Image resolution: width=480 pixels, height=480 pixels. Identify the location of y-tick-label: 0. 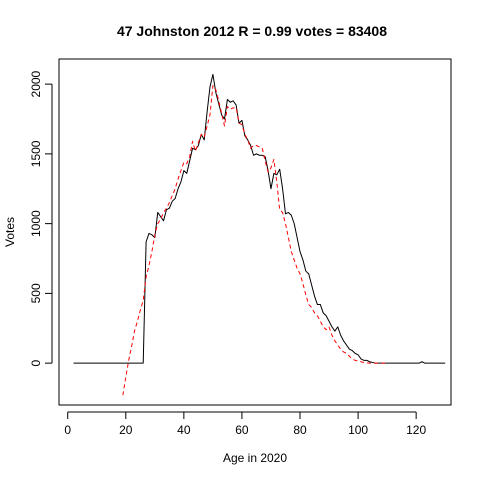
(36, 362).